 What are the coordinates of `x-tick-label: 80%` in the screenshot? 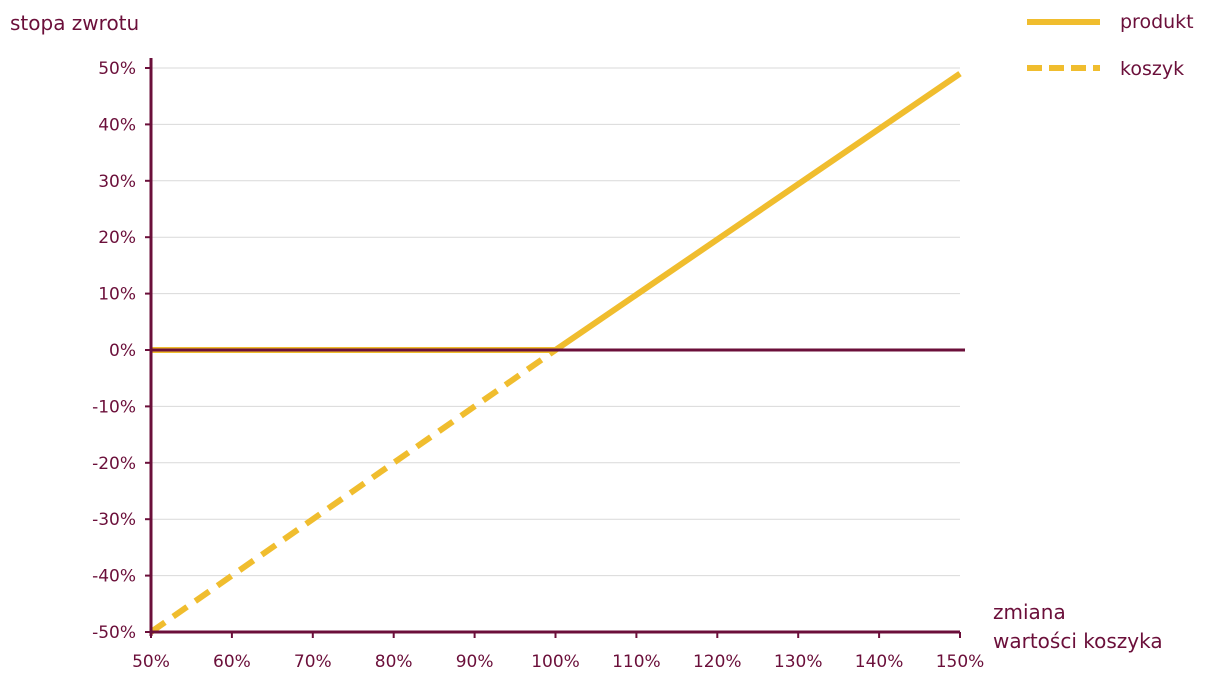 It's located at (394, 662).